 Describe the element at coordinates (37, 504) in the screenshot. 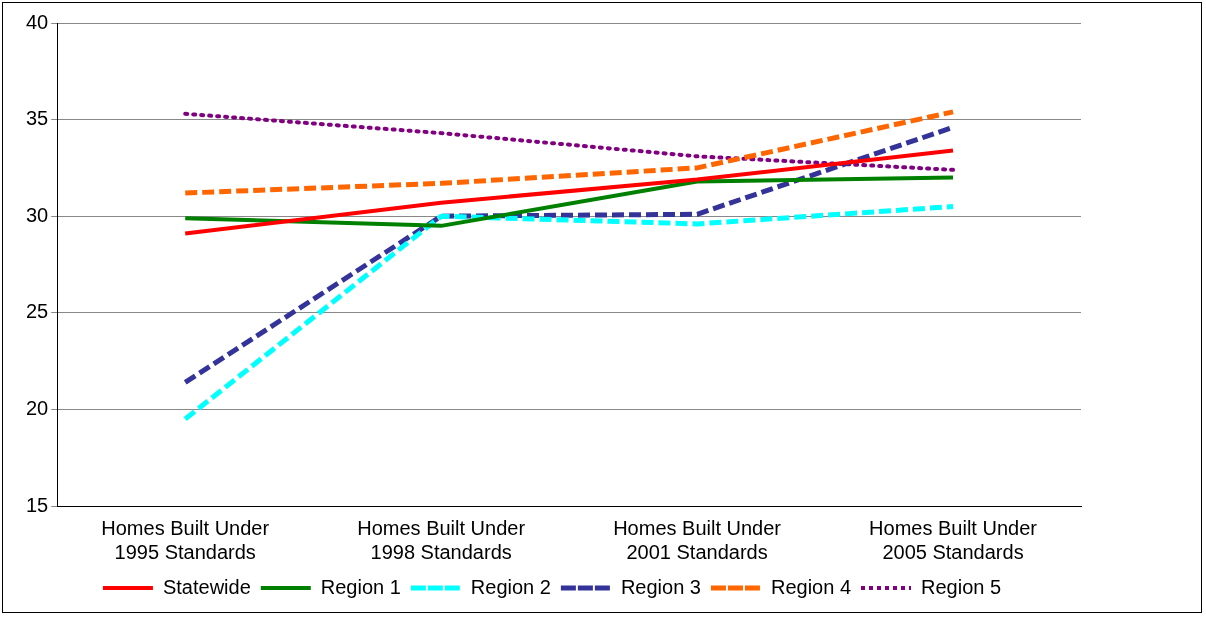

I see `y-tick-label: 15` at that location.